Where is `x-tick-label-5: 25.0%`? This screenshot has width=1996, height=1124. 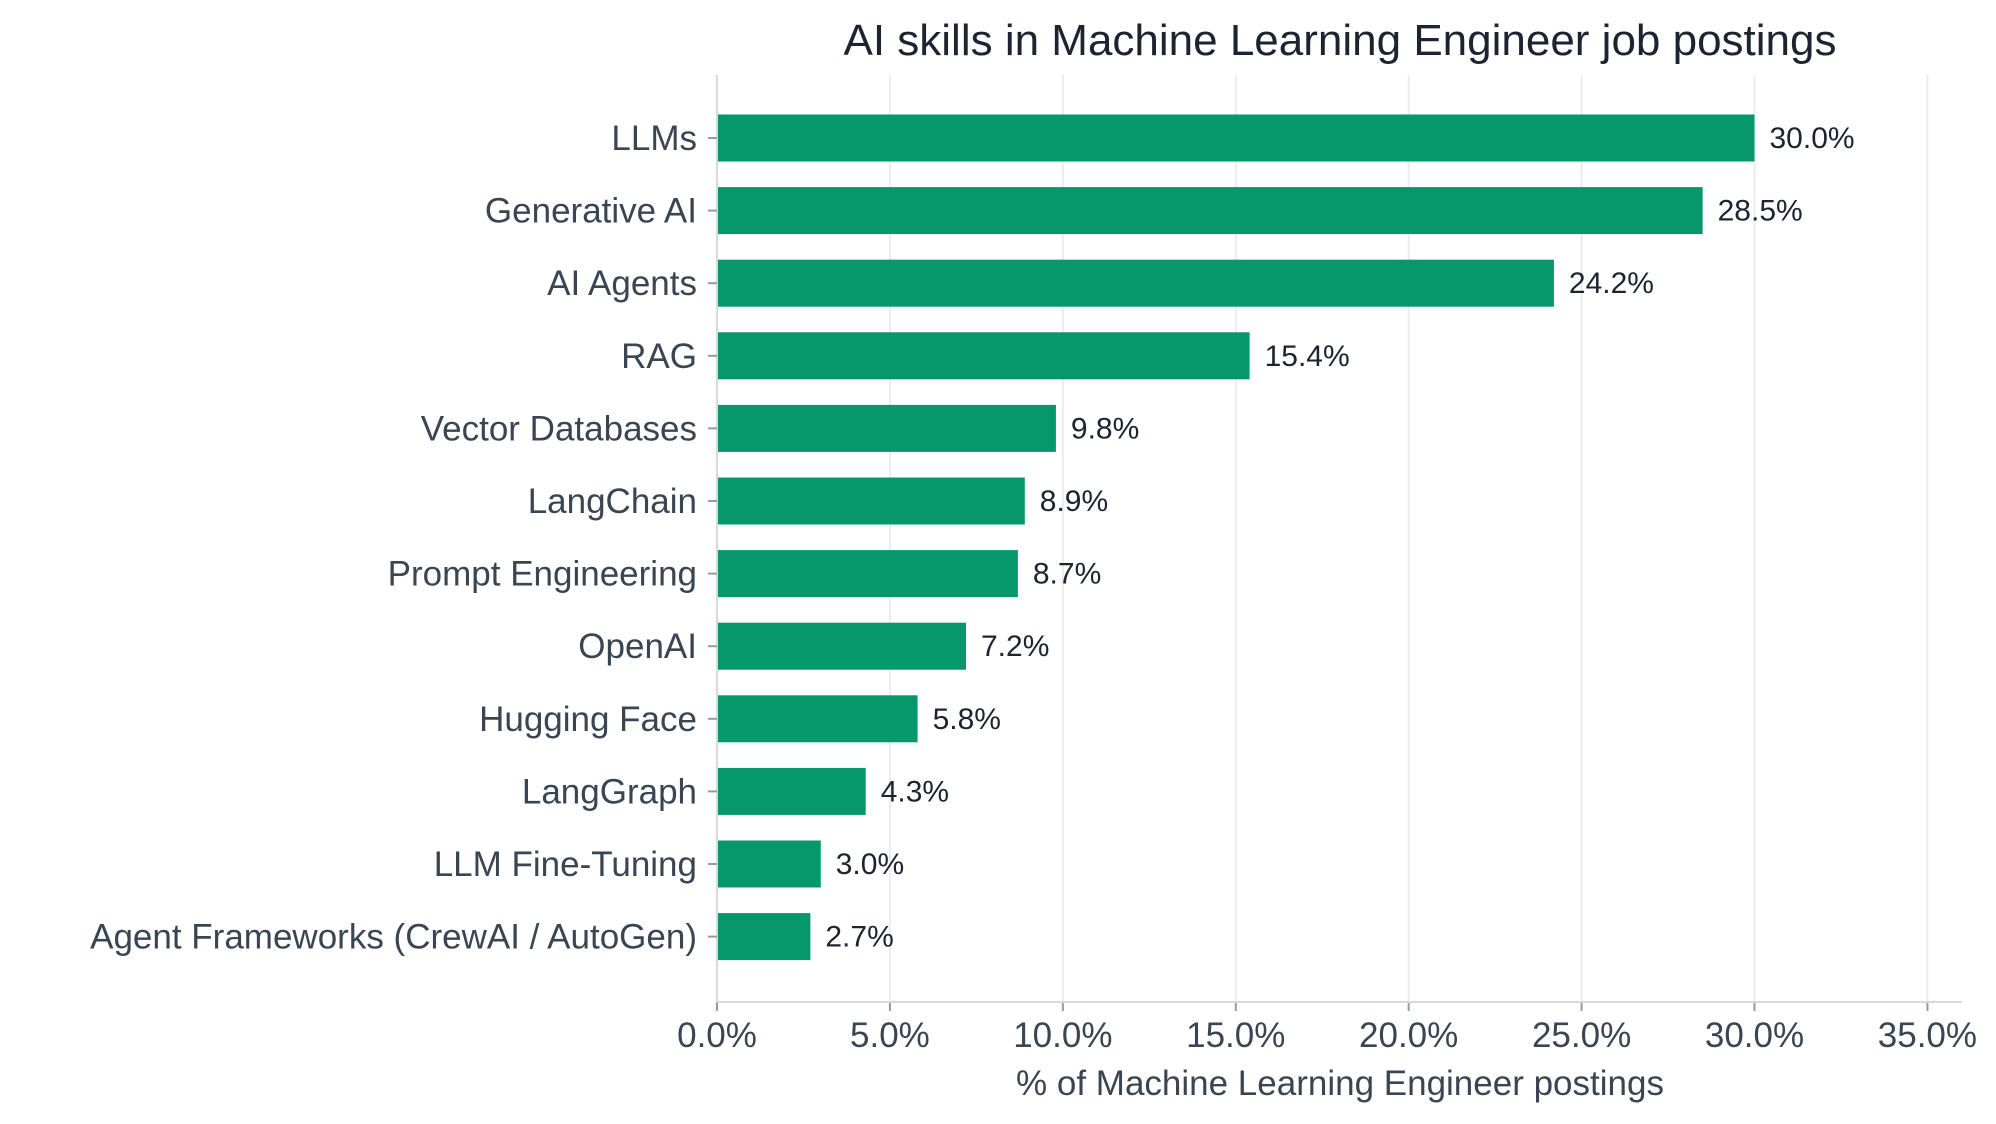
x-tick-label-5: 25.0% is located at coordinates (1581, 1035).